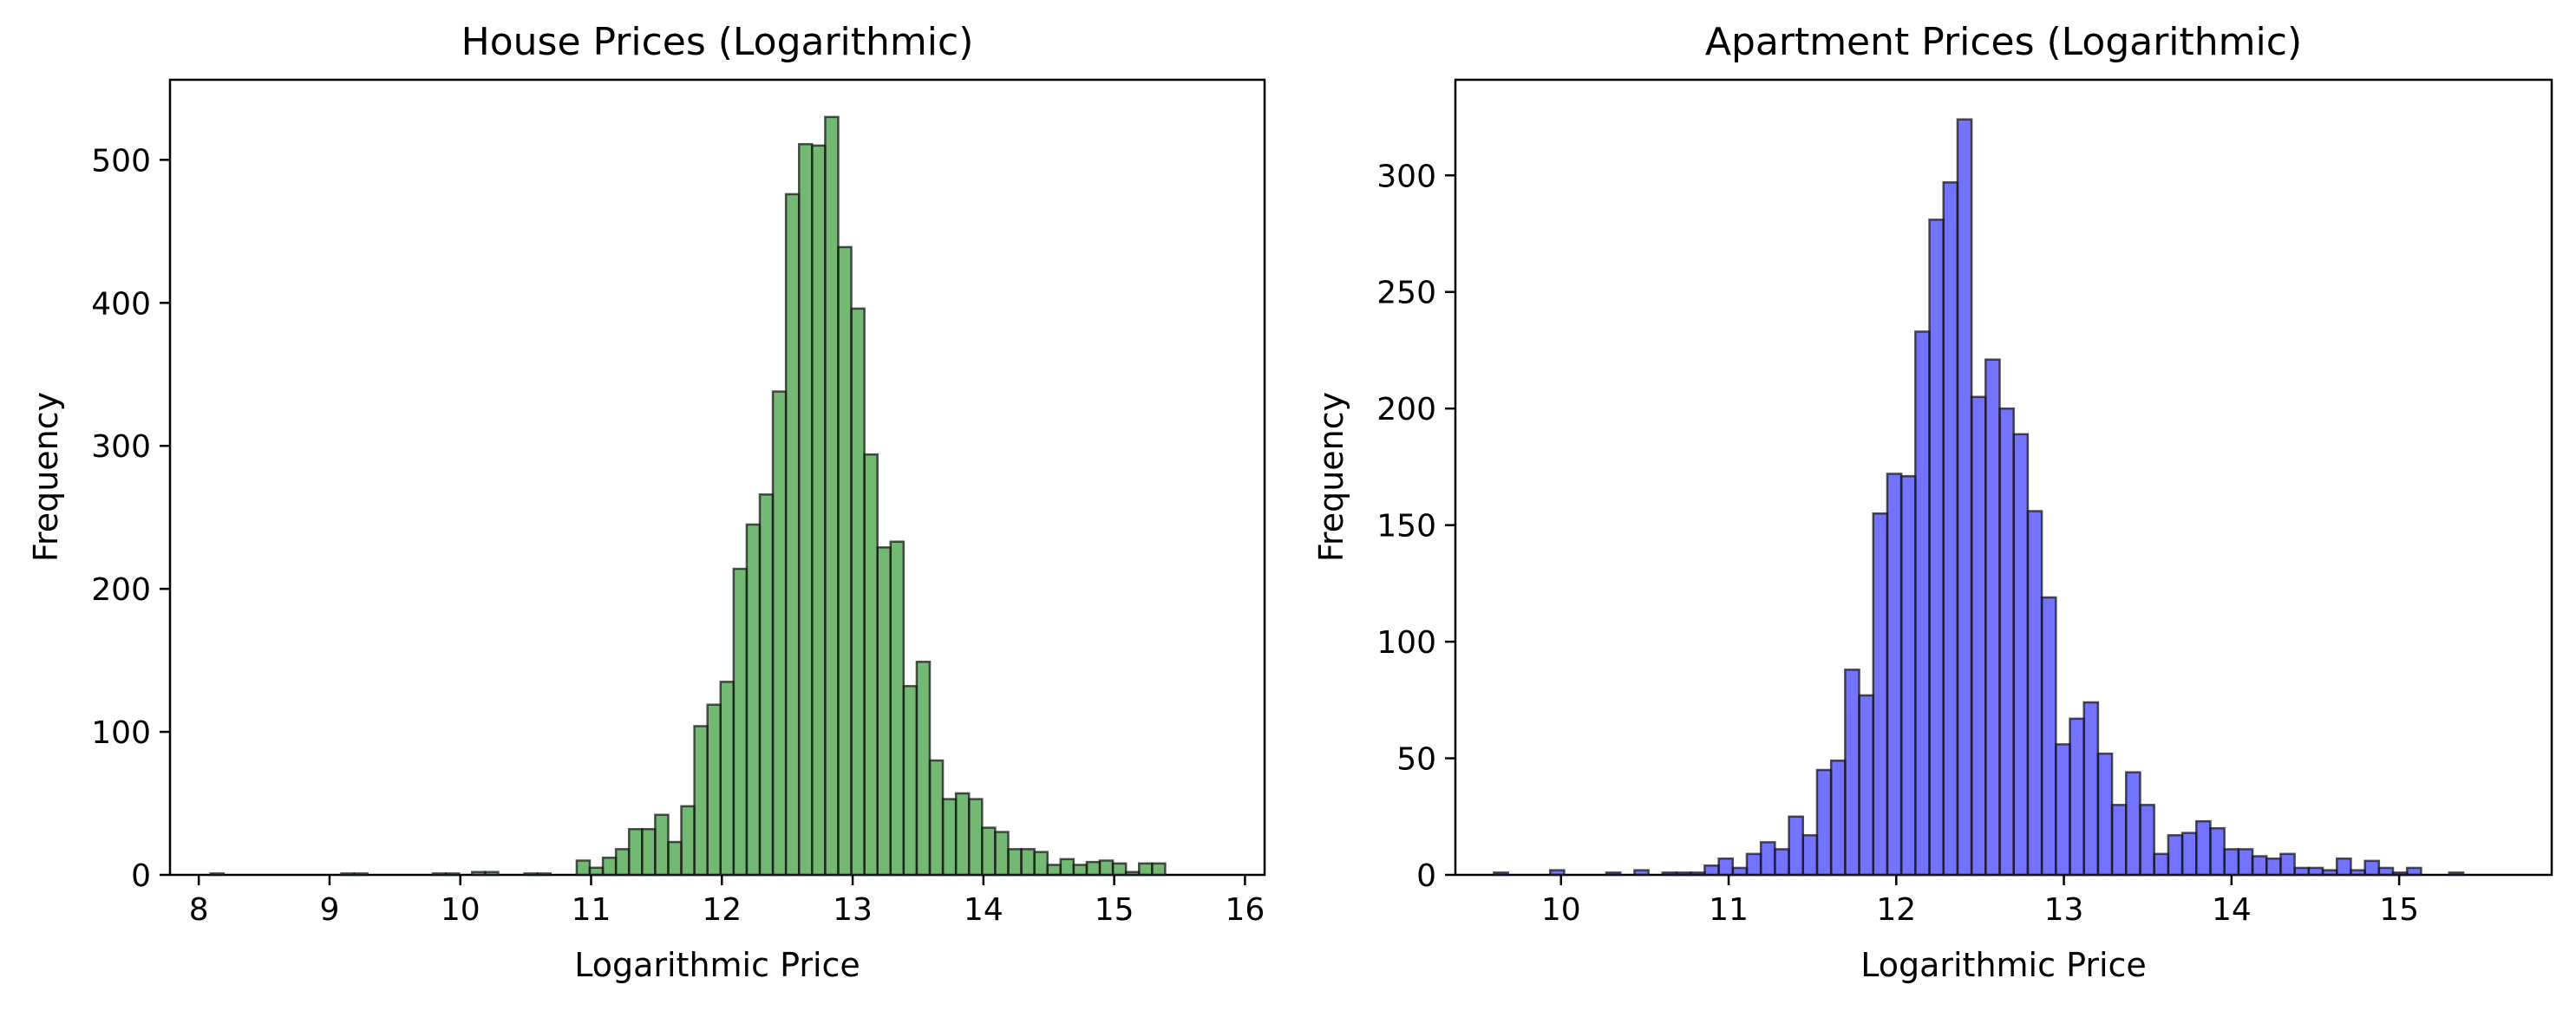 The height and width of the screenshot is (1011, 2576). Describe the element at coordinates (2003, 42) in the screenshot. I see `apartment-chart-title: Apartment Prices (Logarithmic)` at that location.